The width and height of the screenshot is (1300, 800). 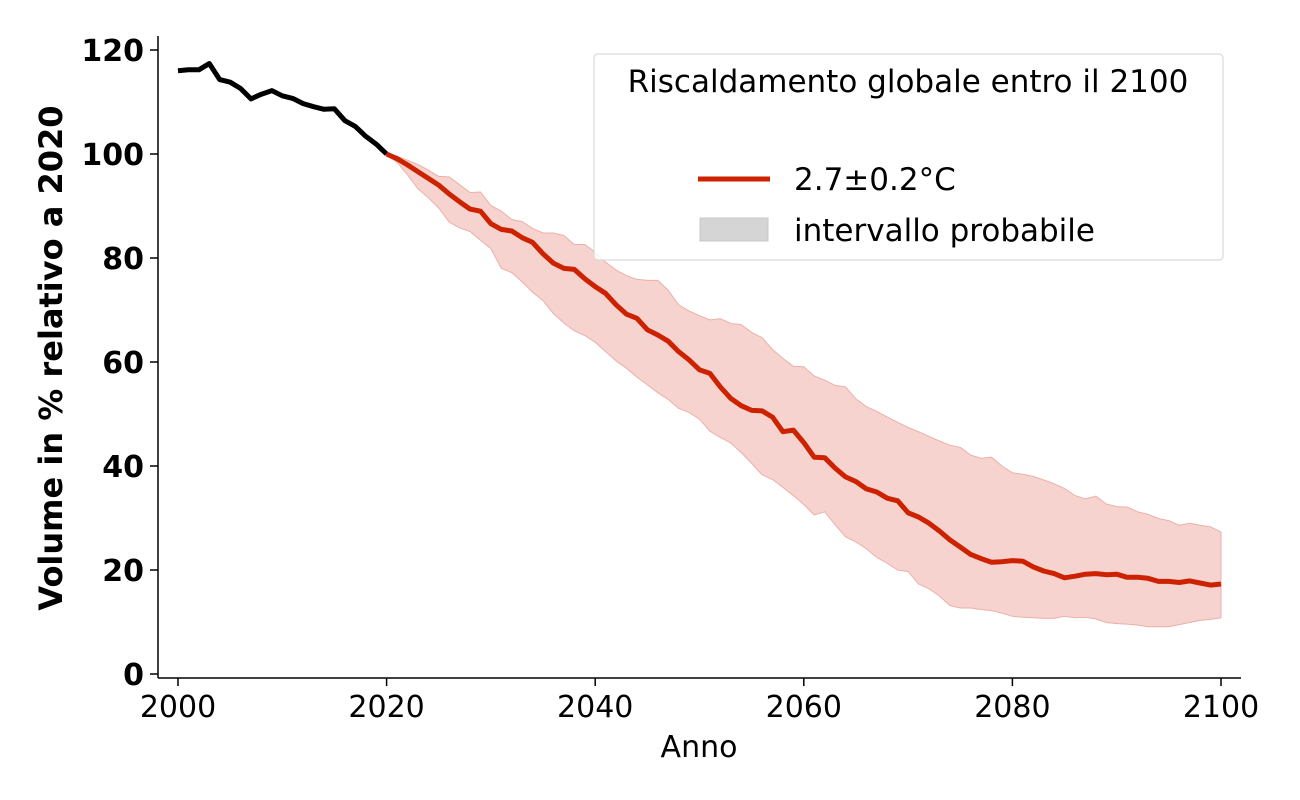 I want to click on y-tick-label: 40, so click(x=123, y=467).